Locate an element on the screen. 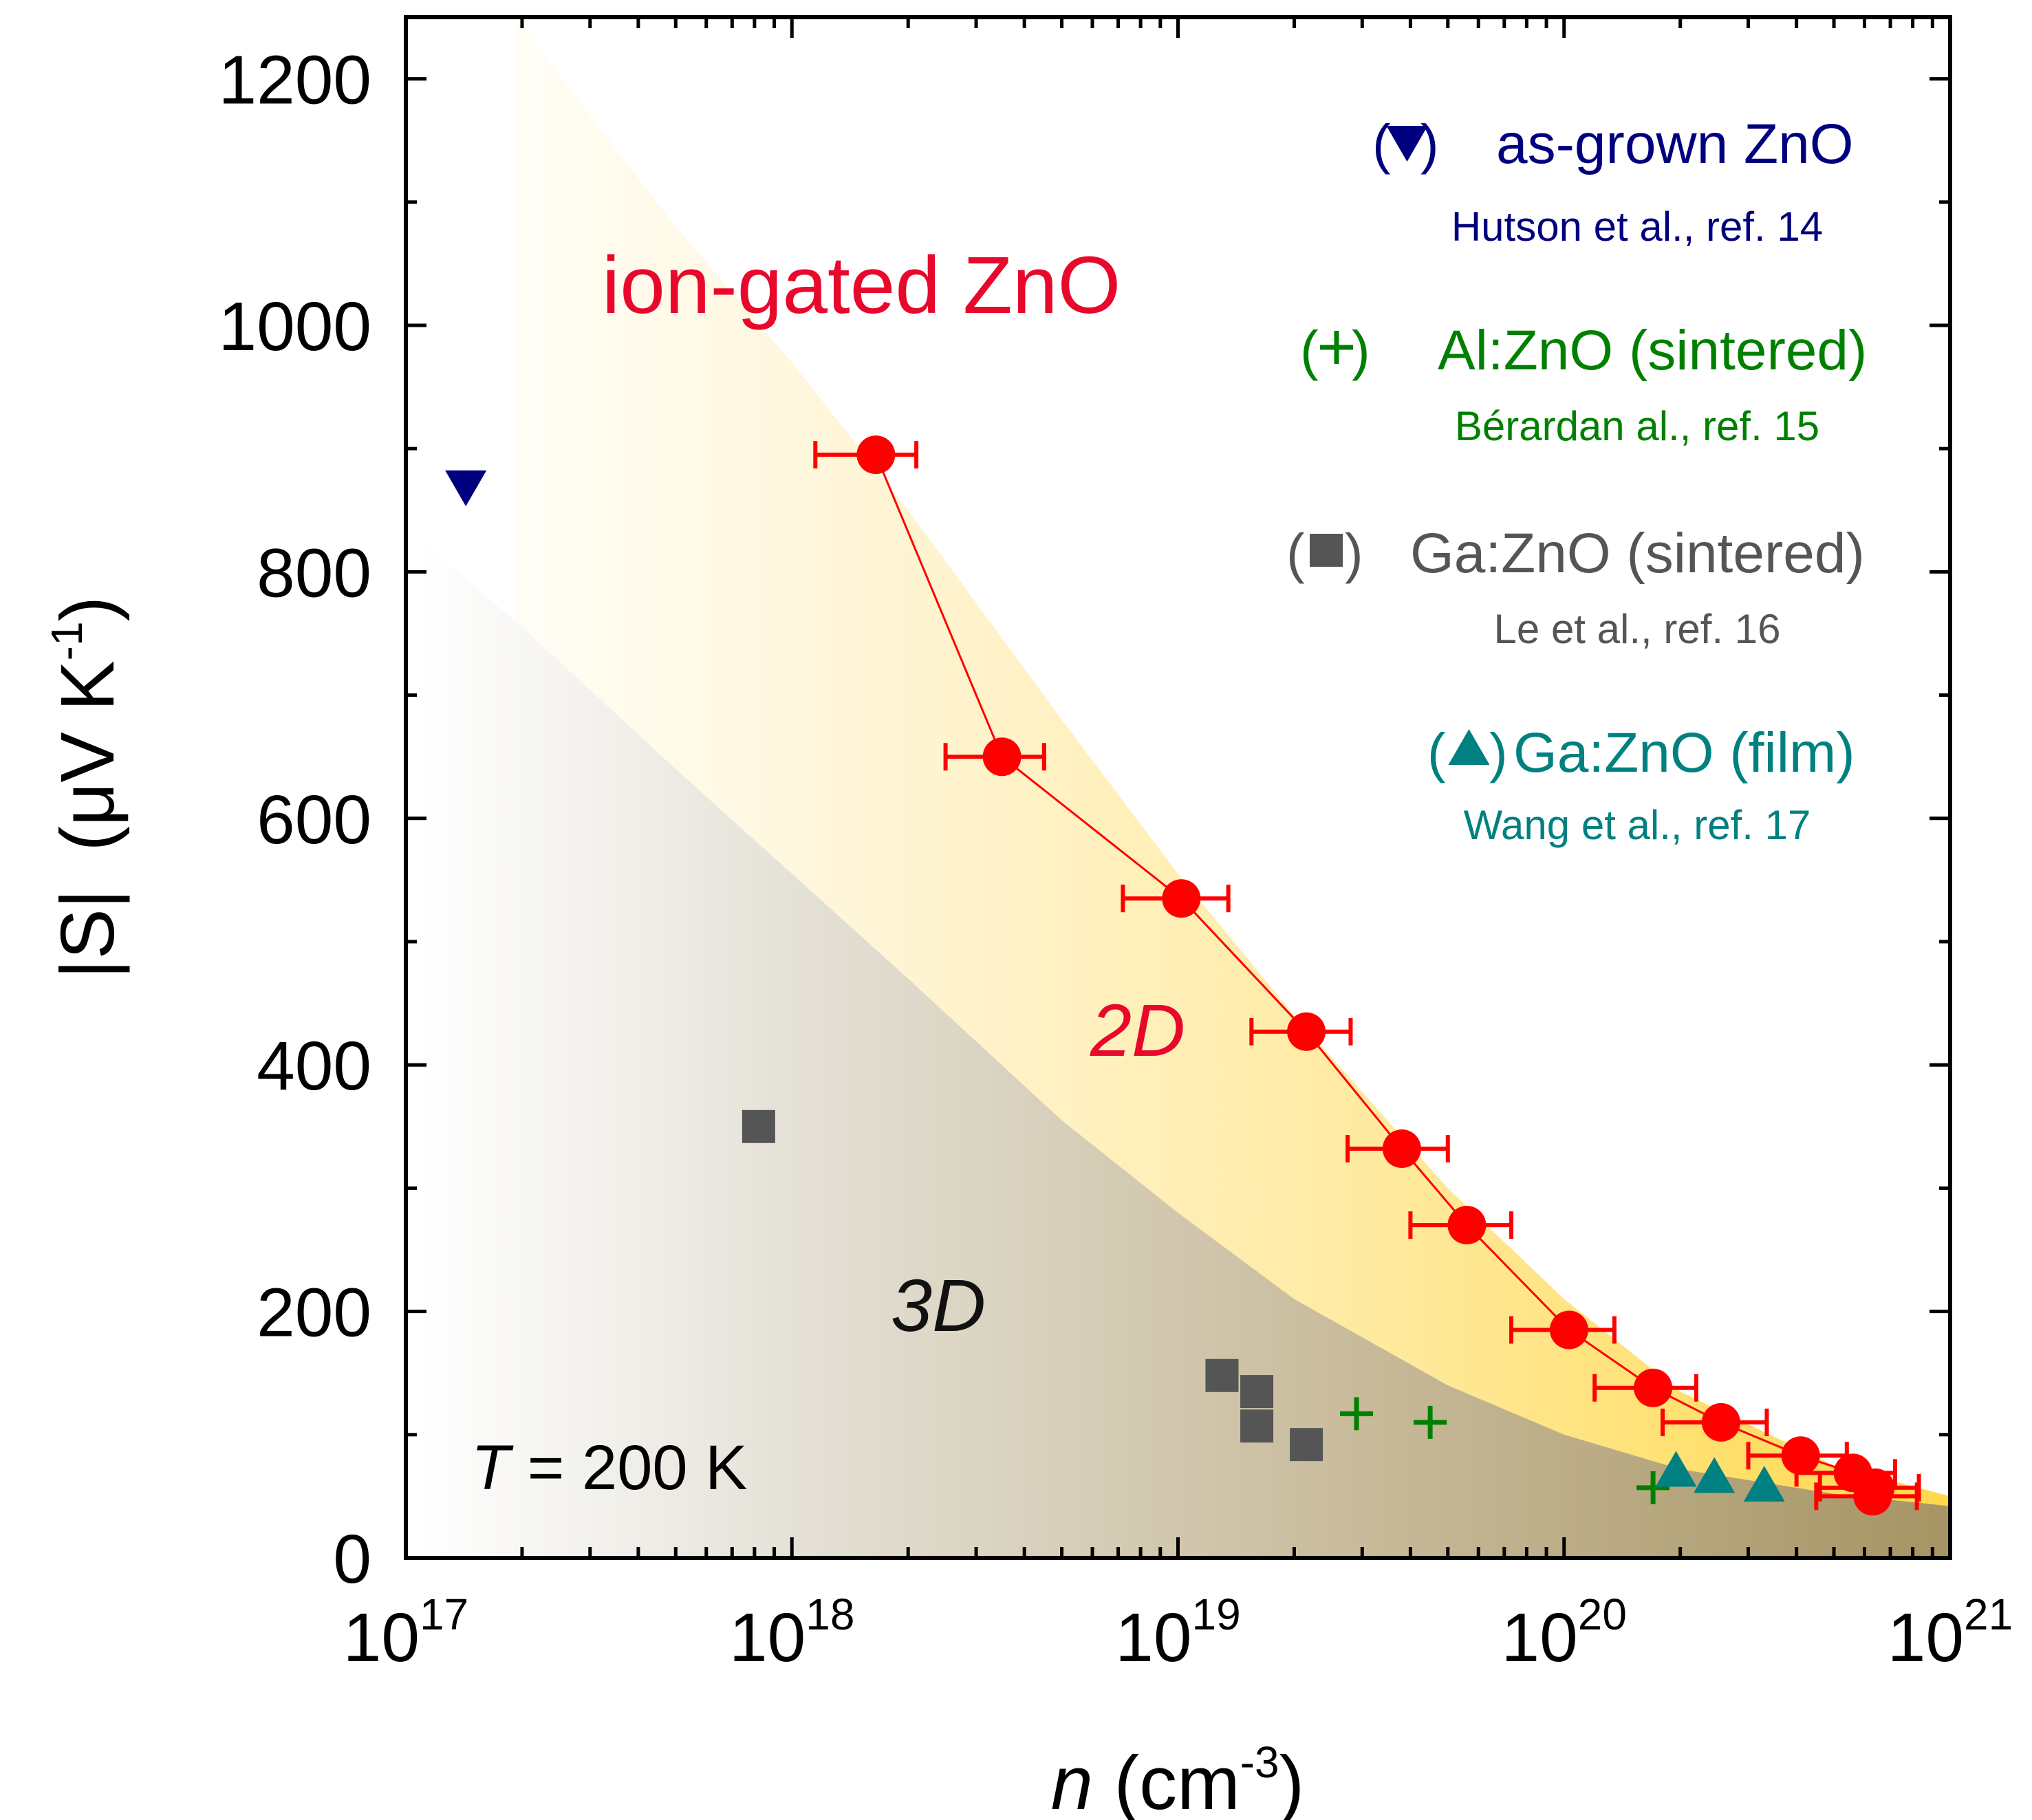 The width and height of the screenshot is (2032, 1820). series-ga-zno-film is located at coordinates (1720, 1476).